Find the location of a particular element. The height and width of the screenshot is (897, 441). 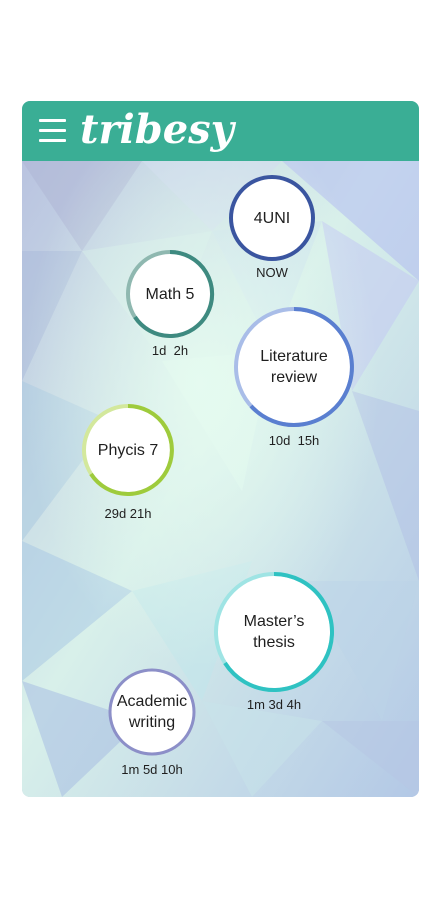

course-label: Math 5 is located at coordinates (170, 294).